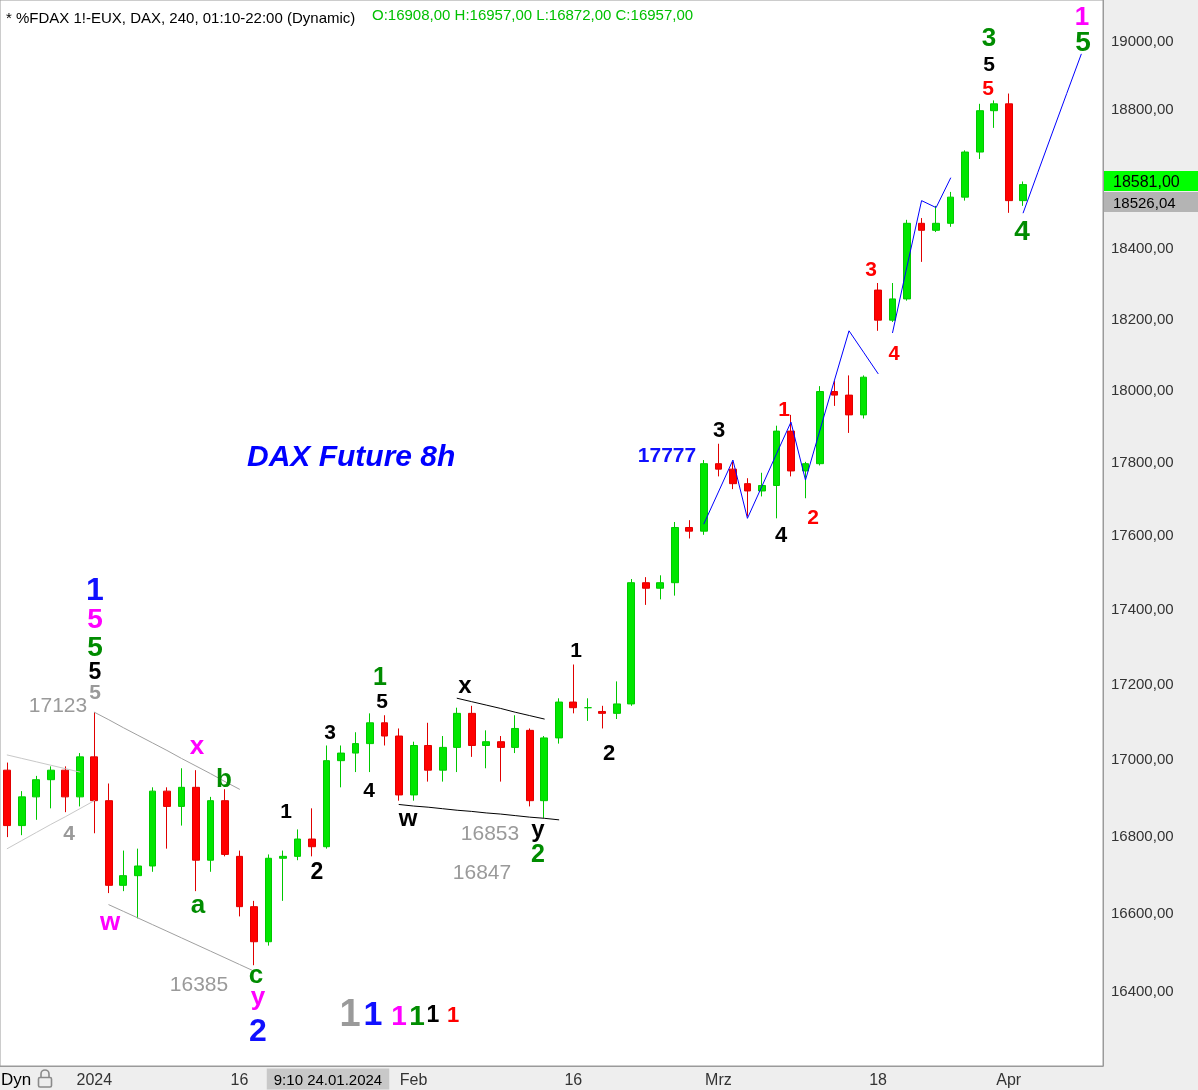 This screenshot has width=1198, height=1090. Describe the element at coordinates (1146, 181) in the screenshot. I see `text: 18581,00` at that location.